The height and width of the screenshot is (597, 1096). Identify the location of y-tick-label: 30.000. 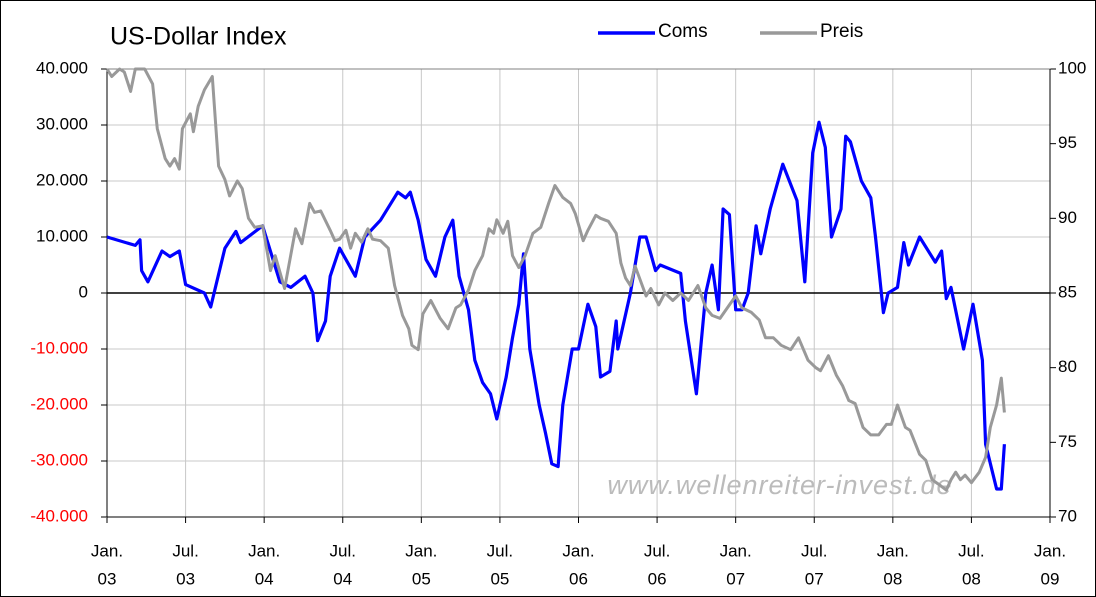
(62, 123).